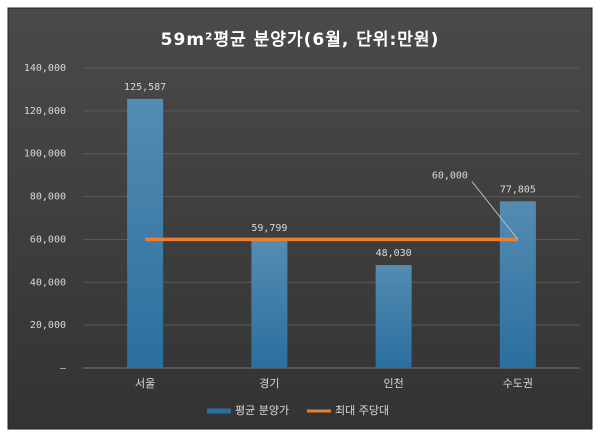 This screenshot has width=600, height=437. I want to click on y-tick-label: 100,000, so click(45, 154).